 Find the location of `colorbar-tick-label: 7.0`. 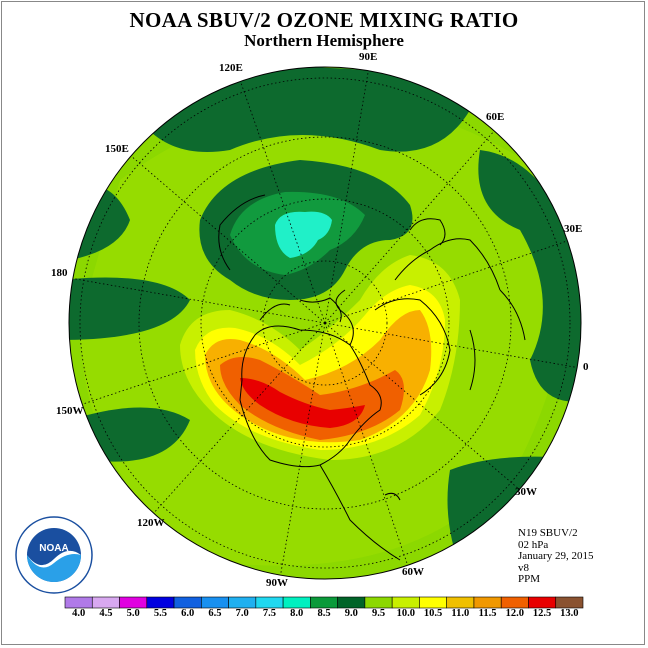

colorbar-tick-label: 7.0 is located at coordinates (242, 613).